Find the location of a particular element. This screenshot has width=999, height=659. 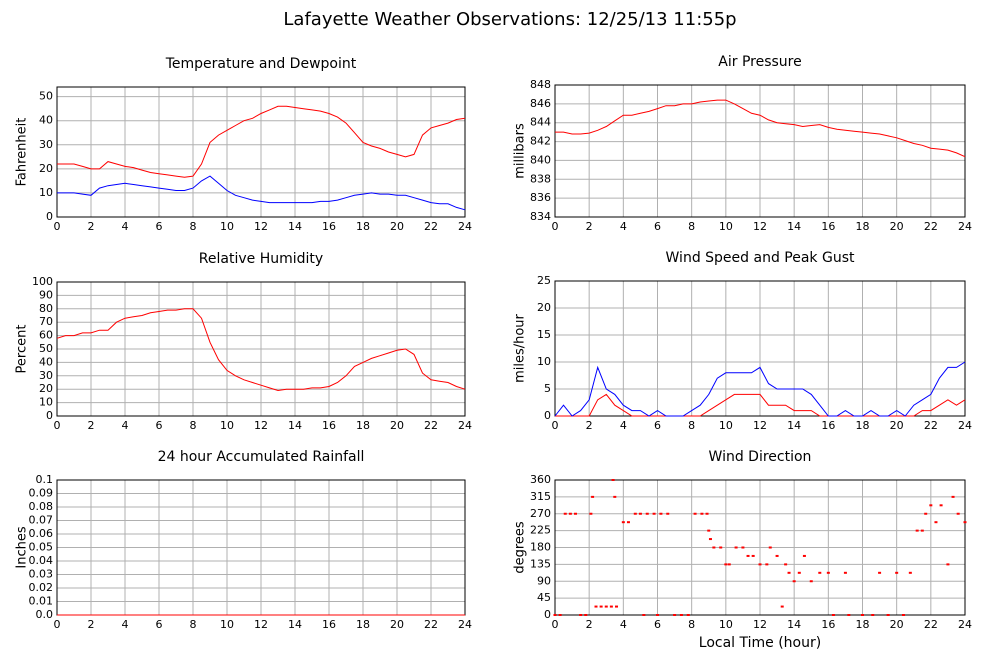

y-tick-label: 0.1 is located at coordinates (45, 479).